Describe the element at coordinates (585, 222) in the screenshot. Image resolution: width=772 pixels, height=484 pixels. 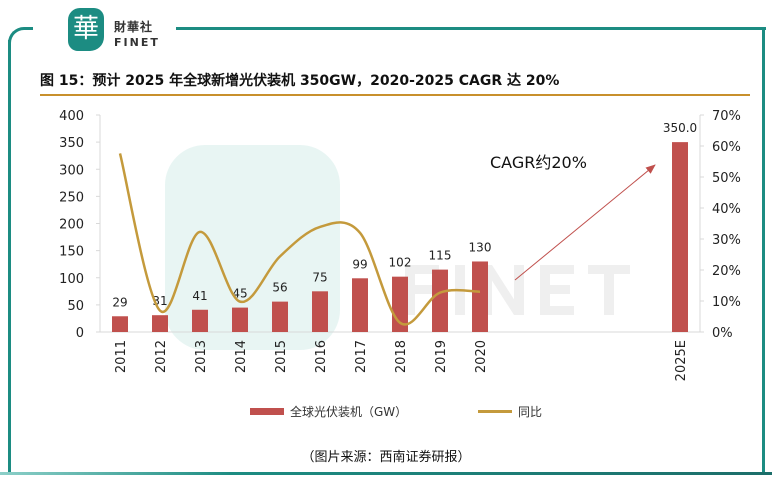
I see `cagr-arrow` at that location.